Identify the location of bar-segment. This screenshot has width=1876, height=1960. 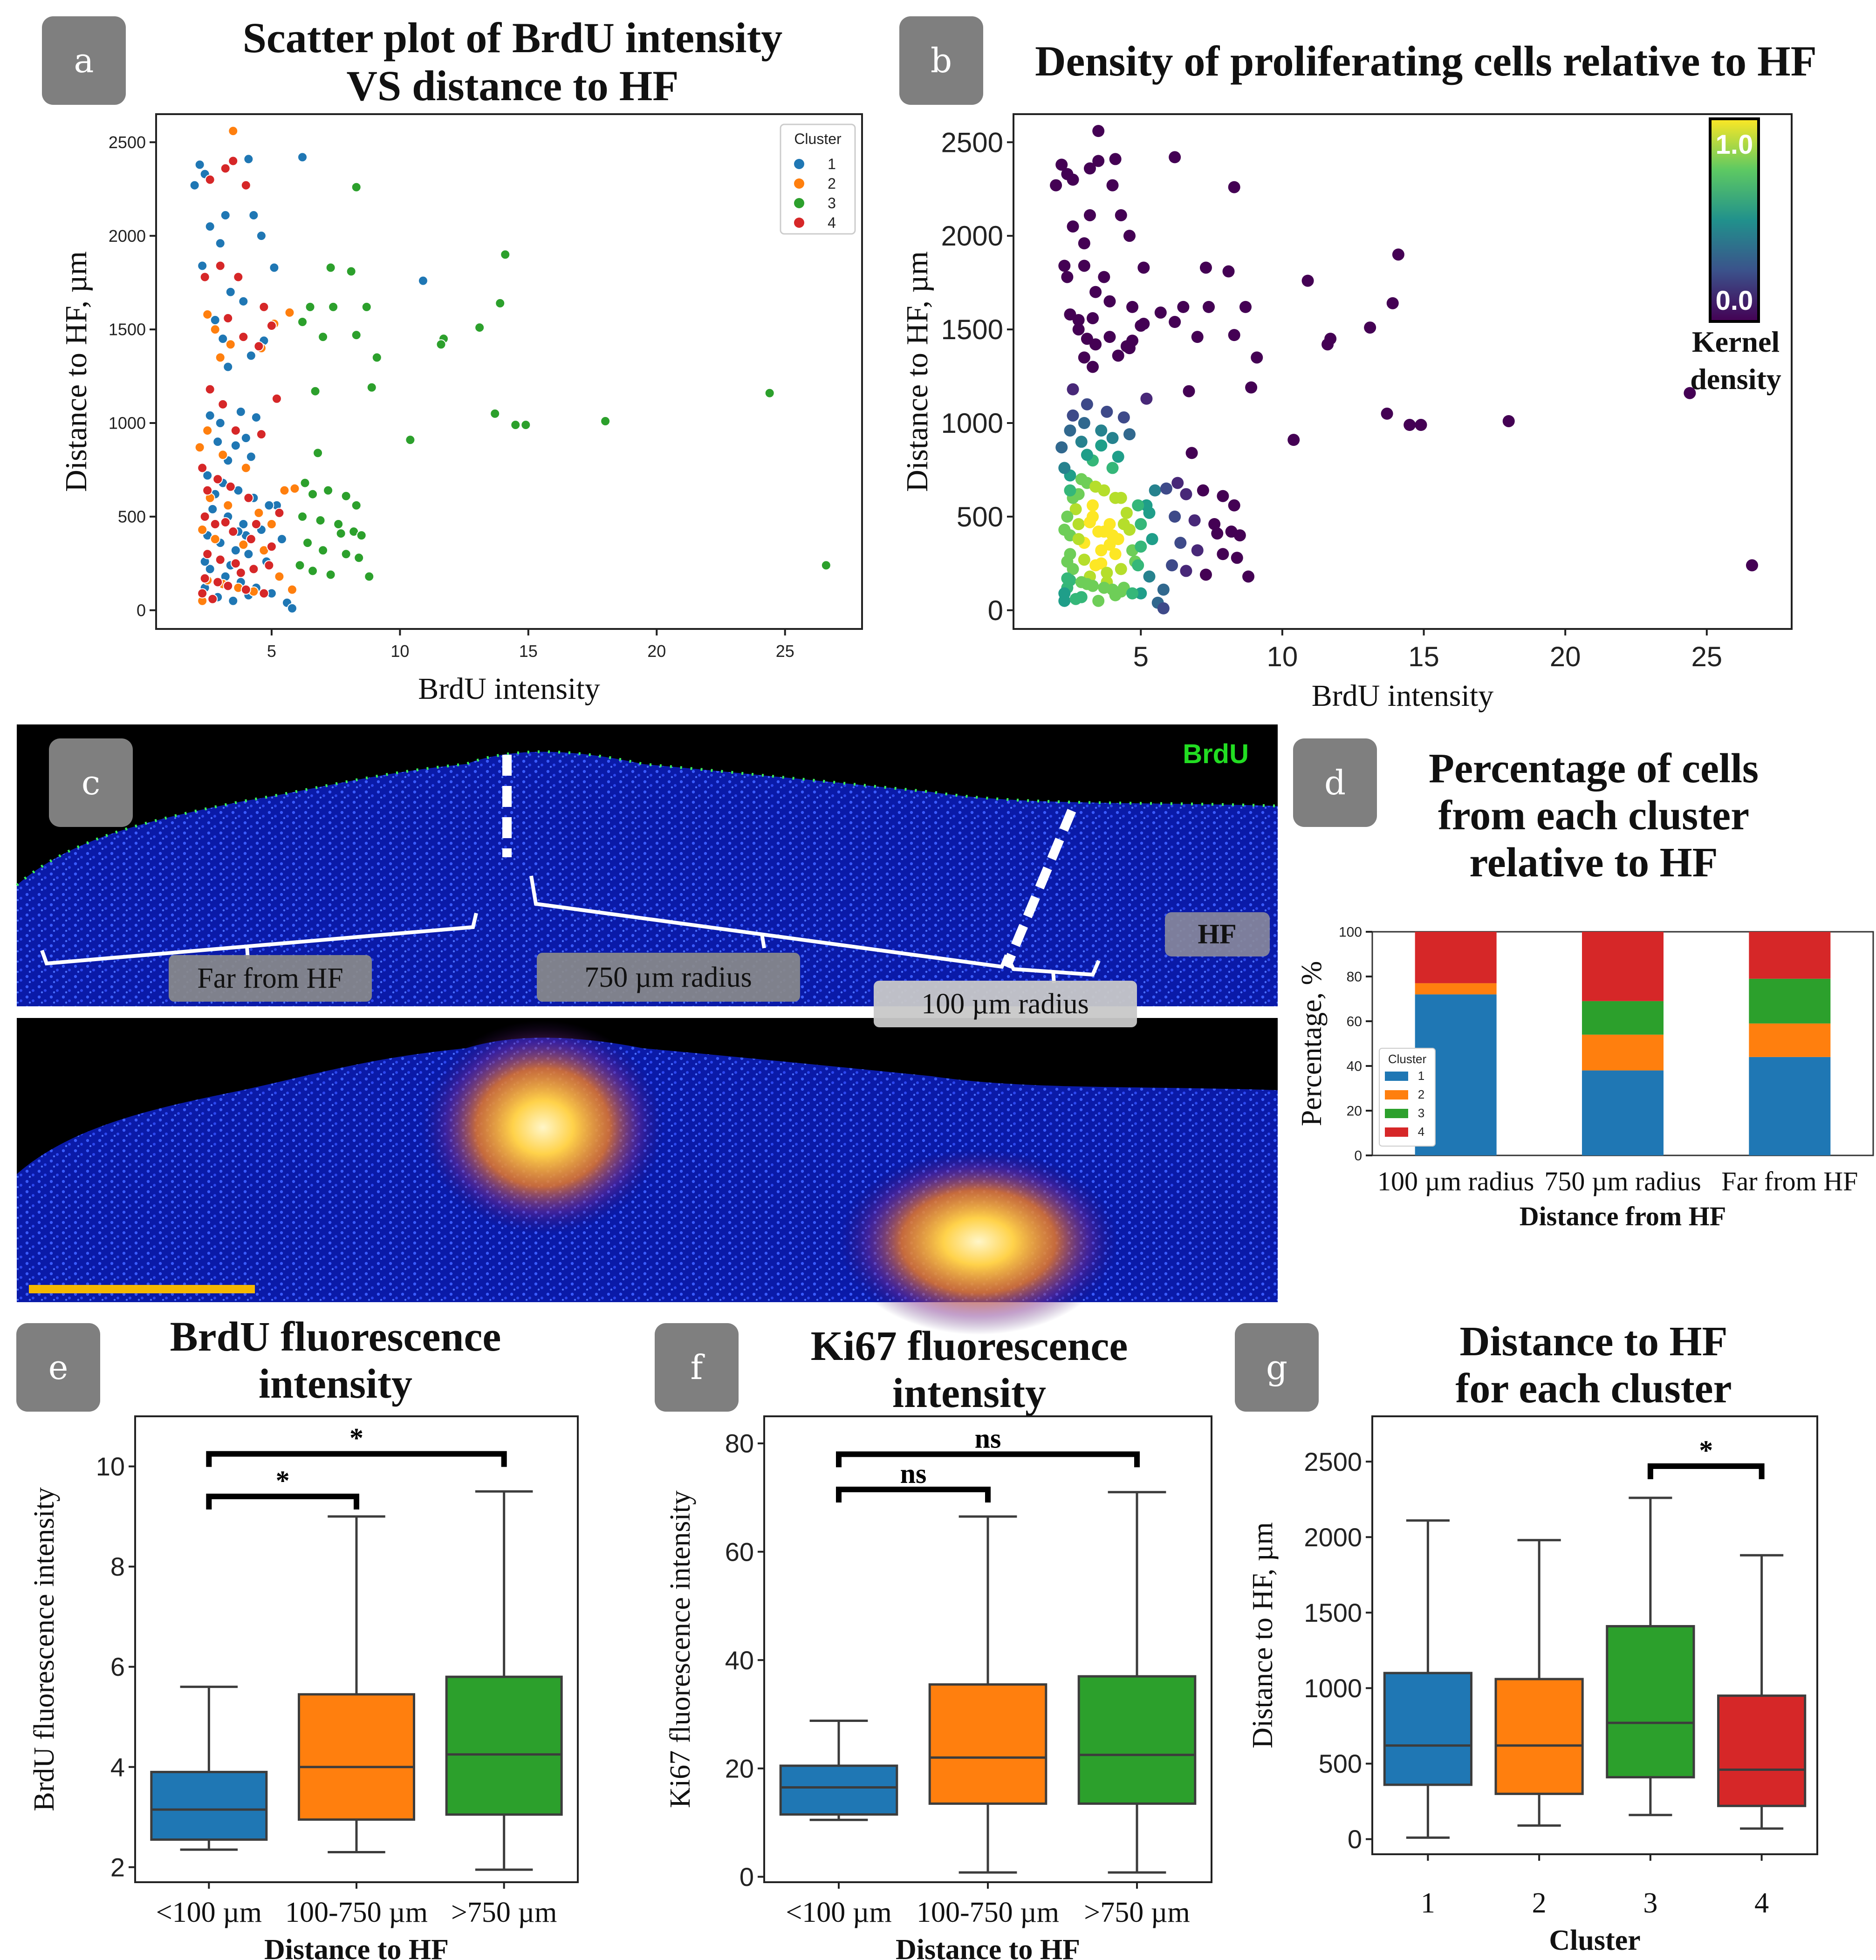
(1790, 955).